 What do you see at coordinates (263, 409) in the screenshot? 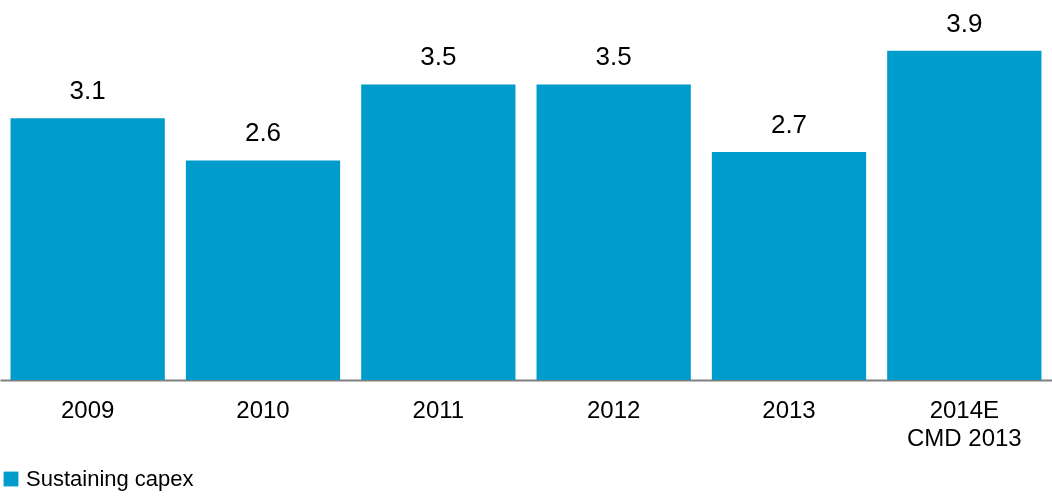
I see `x-tick-label: 2010` at bounding box center [263, 409].